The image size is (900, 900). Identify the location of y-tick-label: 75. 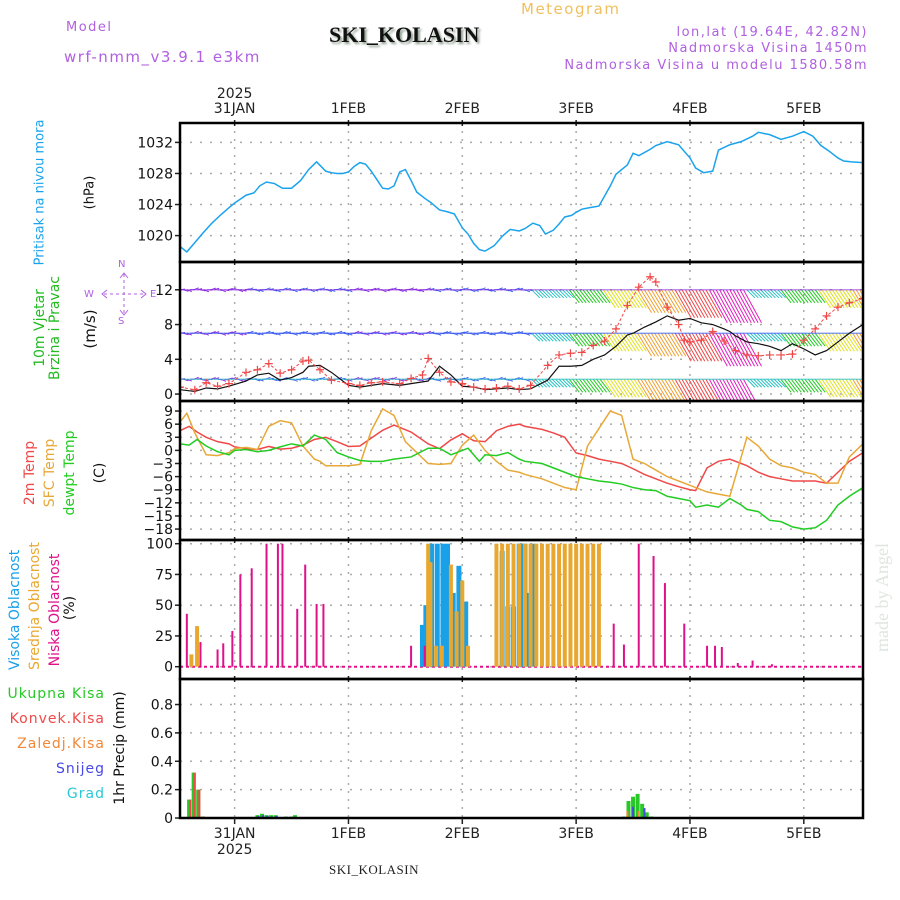
(164, 575).